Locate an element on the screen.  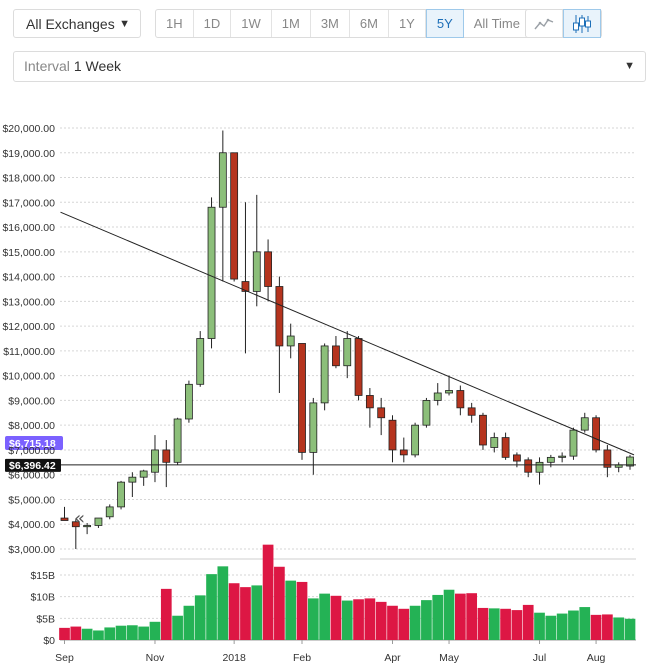
x-tick-label: Feb is located at coordinates (302, 658).